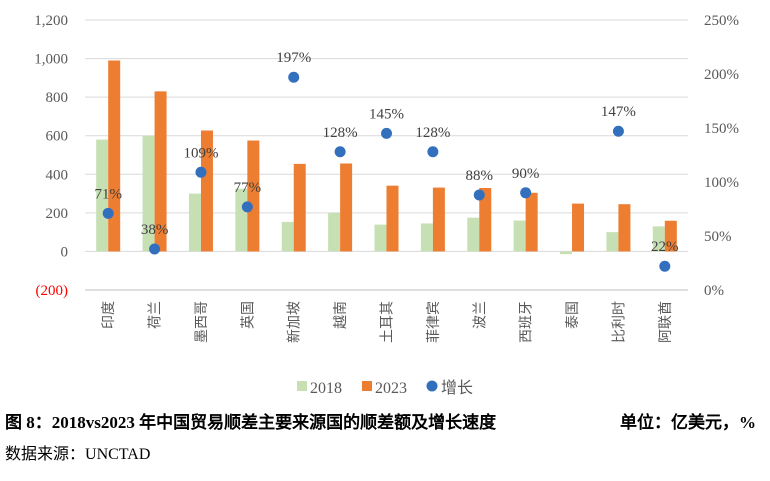  I want to click on growth-data-label: 22%, so click(665, 247).